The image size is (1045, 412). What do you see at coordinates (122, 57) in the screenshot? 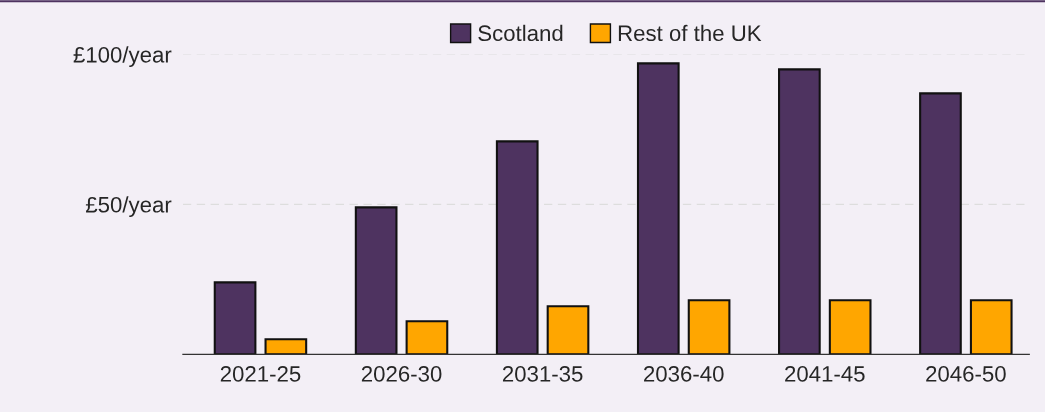
I see `y-tick-label: £100/year` at bounding box center [122, 57].